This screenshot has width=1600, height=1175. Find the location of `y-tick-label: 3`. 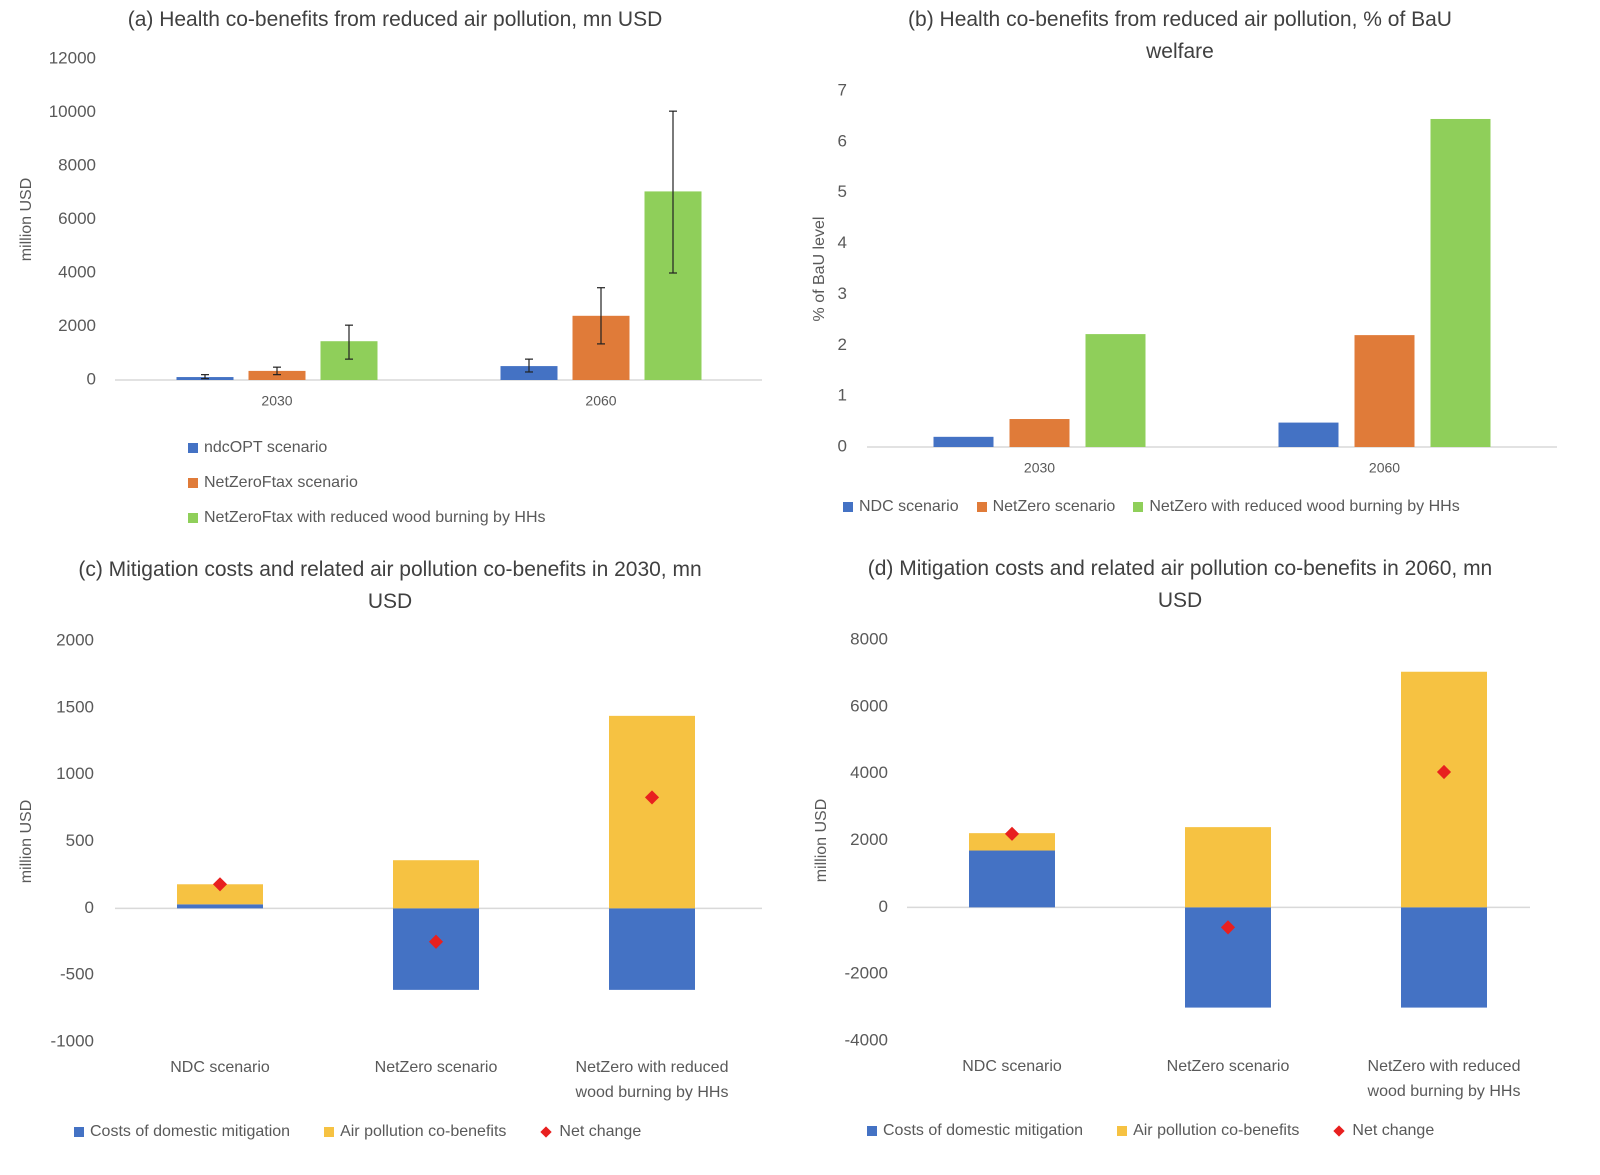

y-tick-label: 3 is located at coordinates (842, 293).